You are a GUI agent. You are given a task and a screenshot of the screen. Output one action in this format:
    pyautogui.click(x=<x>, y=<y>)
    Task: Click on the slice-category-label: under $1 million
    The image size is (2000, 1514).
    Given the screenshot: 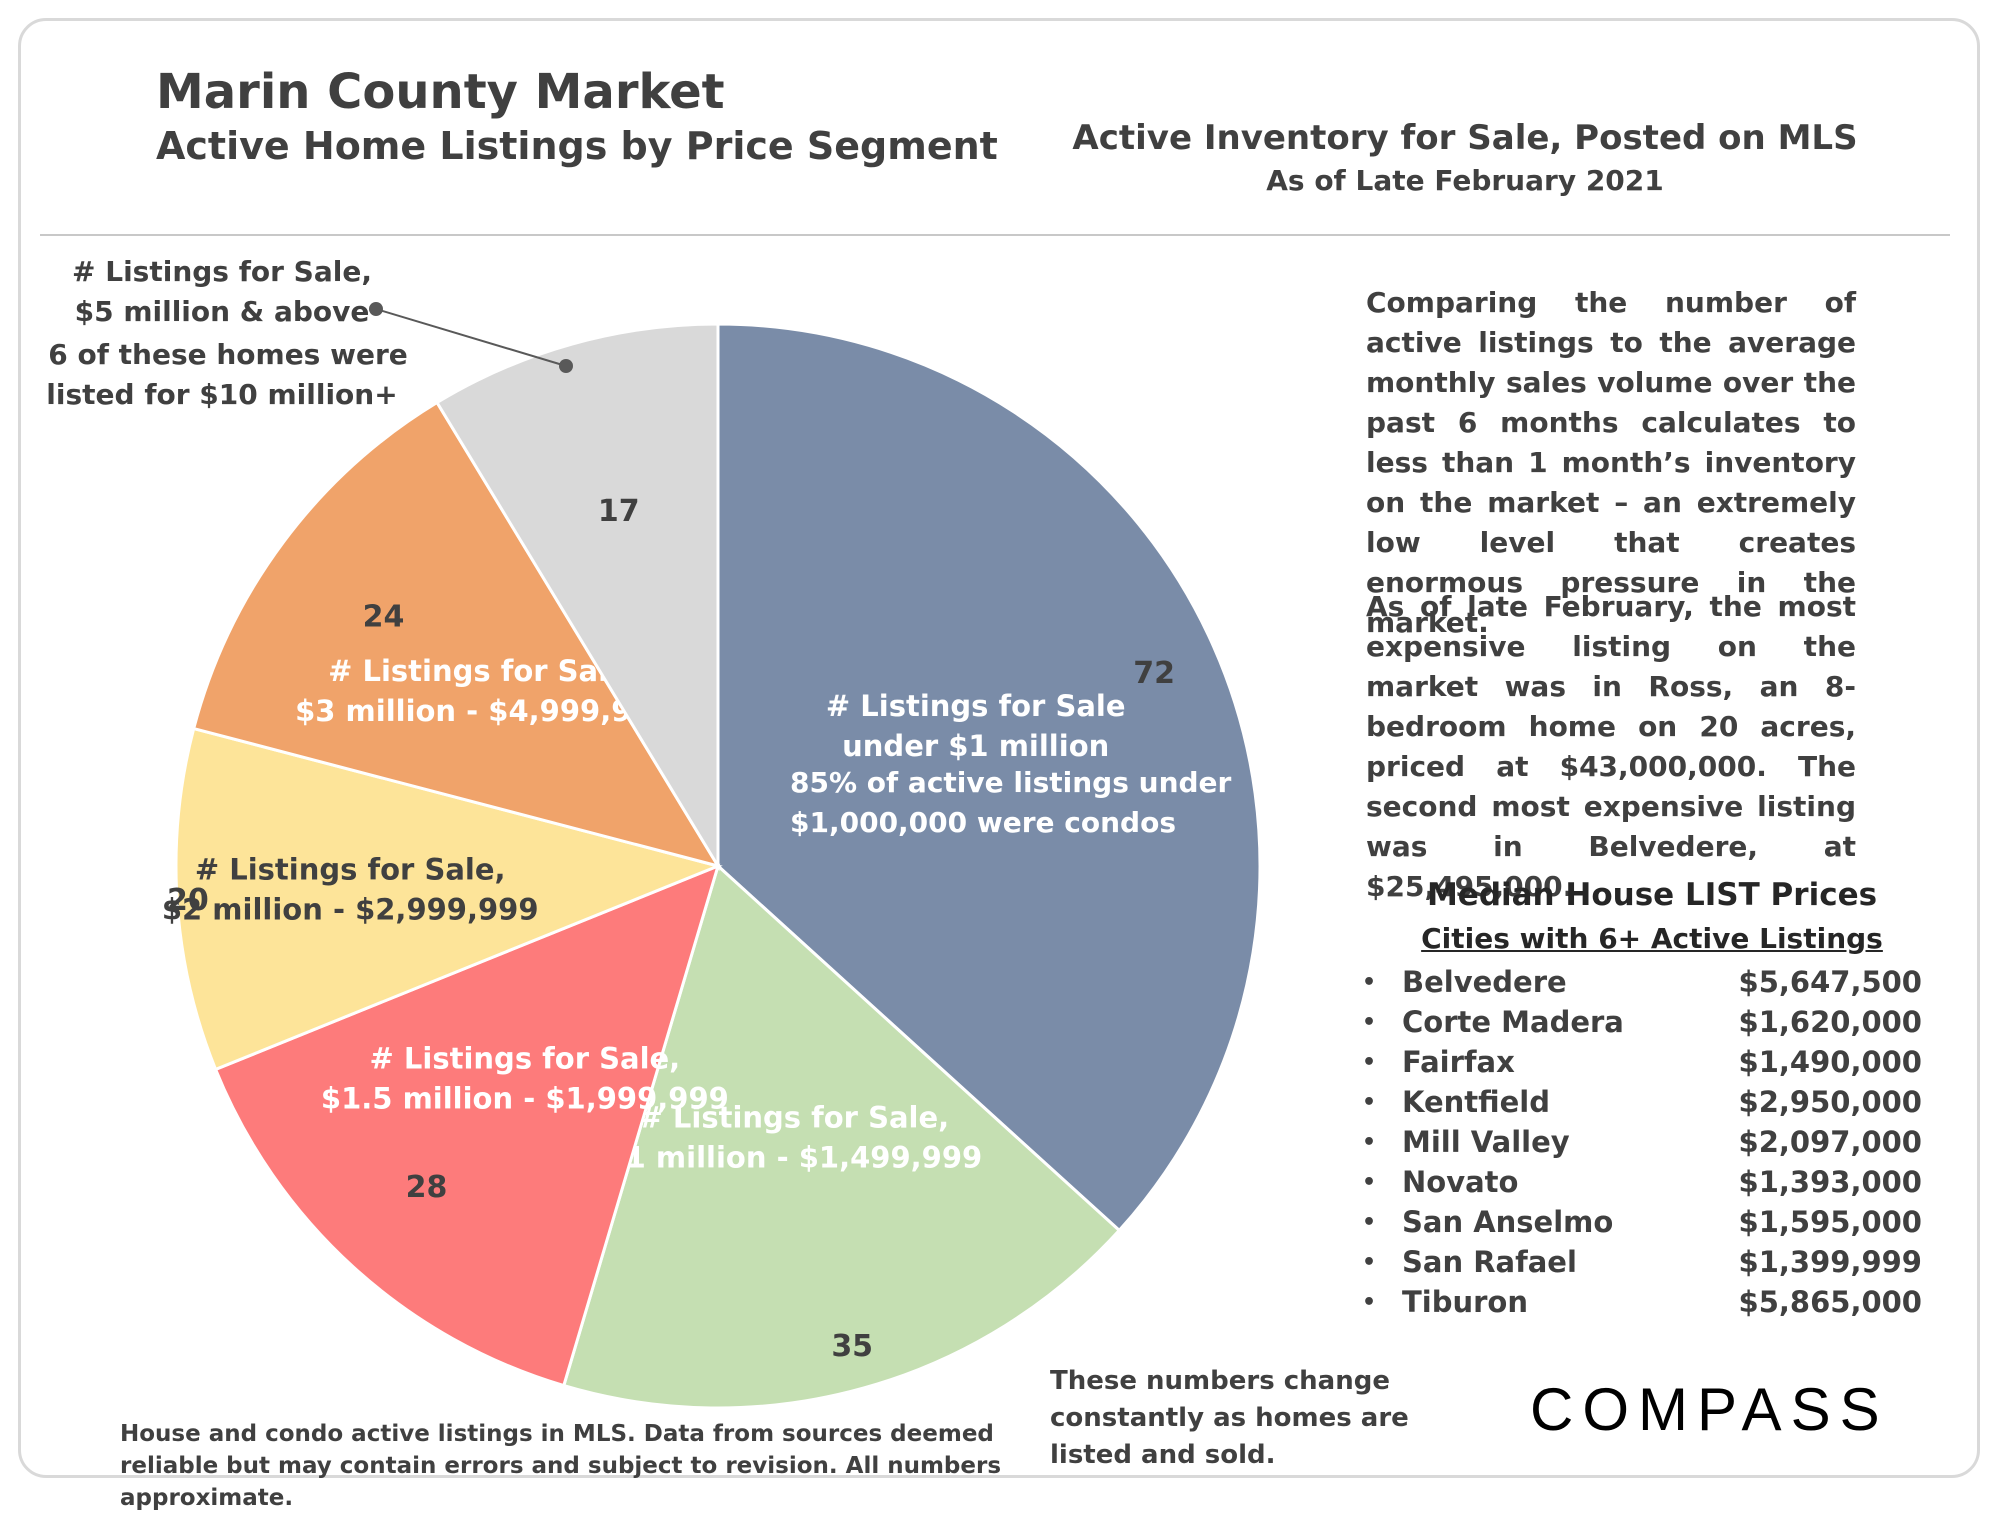 What is the action you would take?
    pyautogui.click(x=975, y=746)
    